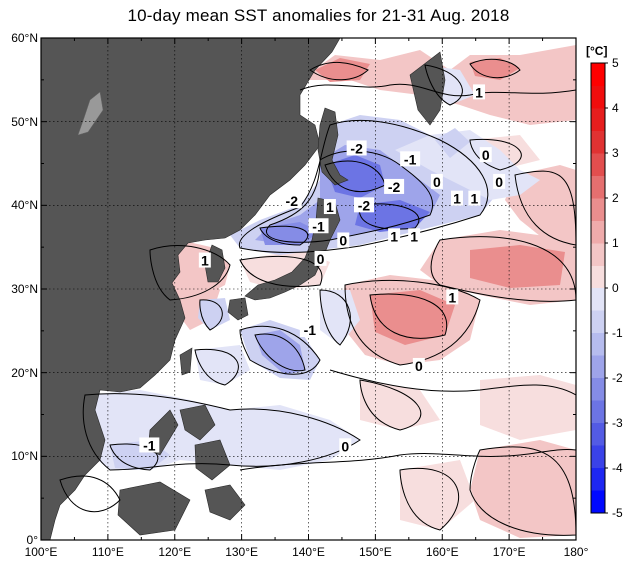 The height and width of the screenshot is (564, 637). Describe the element at coordinates (24, 121) in the screenshot. I see `lat-label: 50°N` at that location.